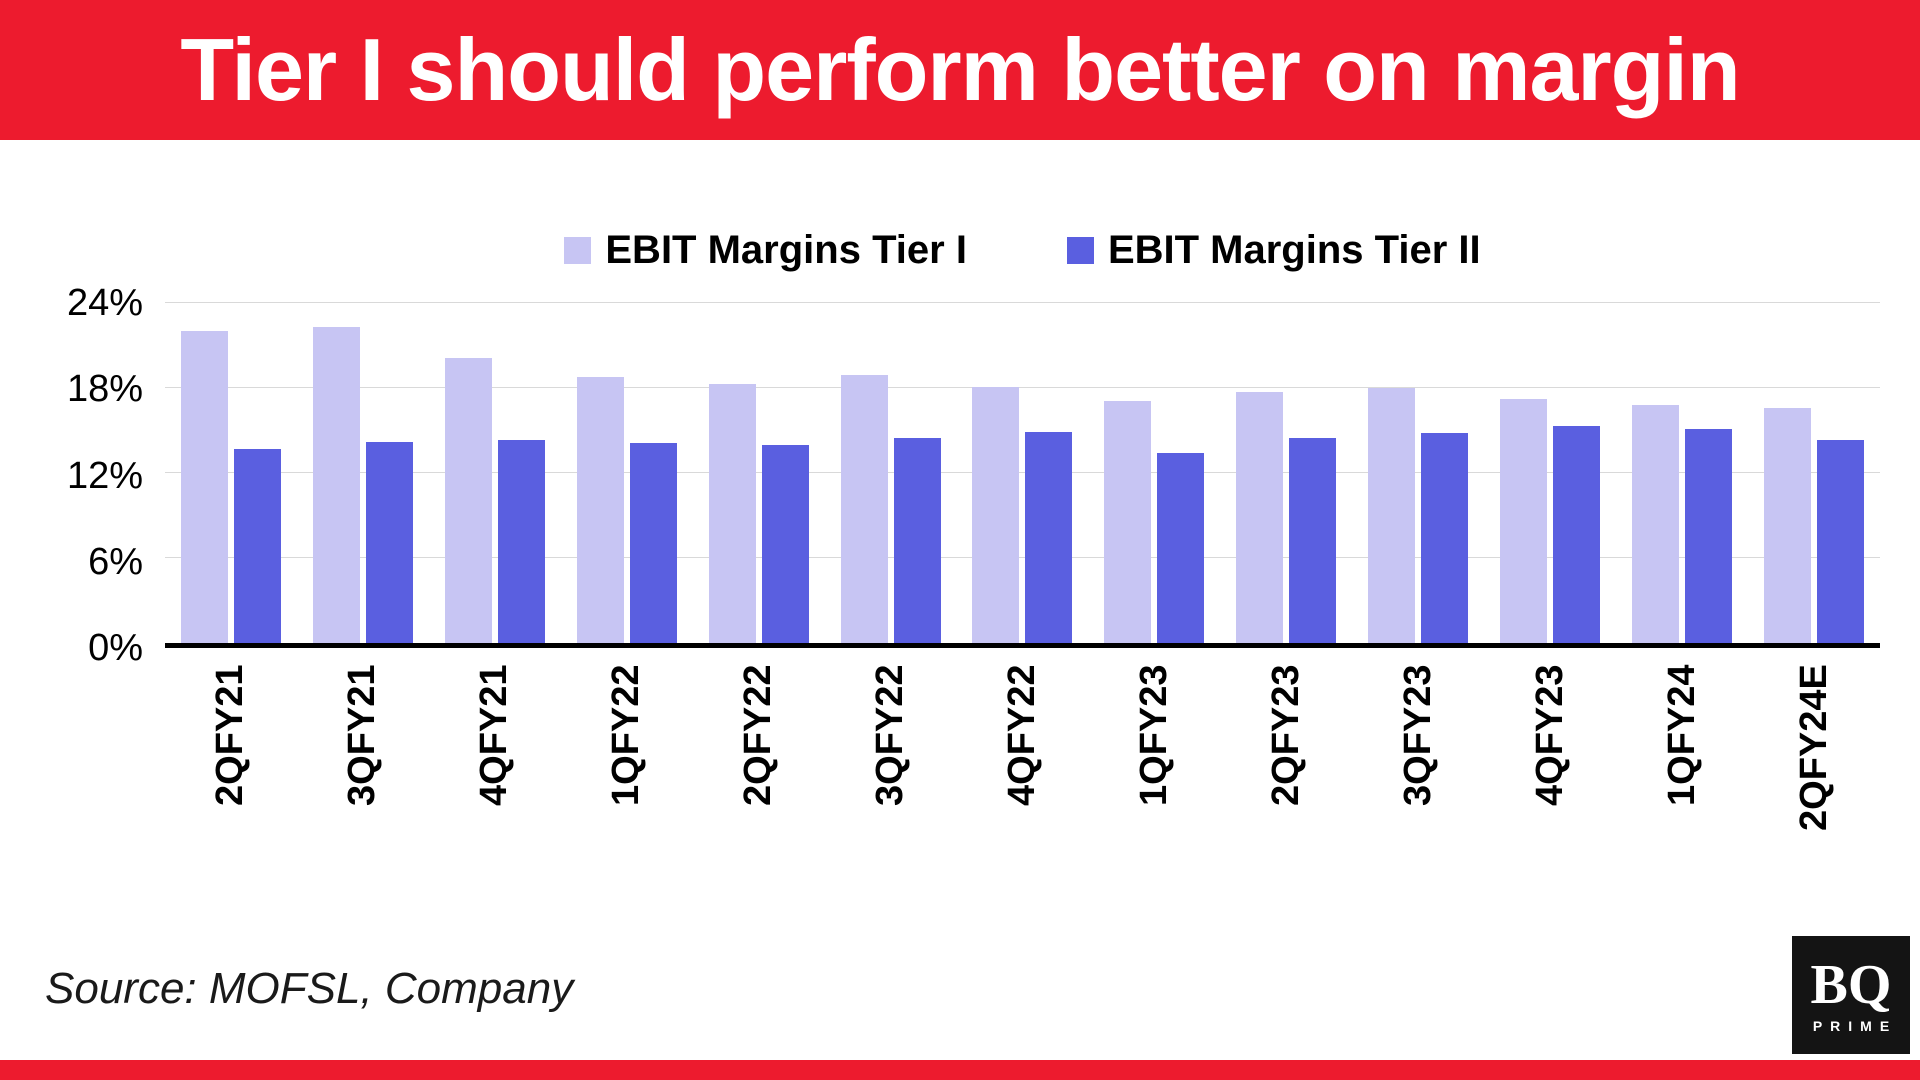 This screenshot has height=1080, width=1920. I want to click on x-tick-label: 3QFY22, so click(890, 735).